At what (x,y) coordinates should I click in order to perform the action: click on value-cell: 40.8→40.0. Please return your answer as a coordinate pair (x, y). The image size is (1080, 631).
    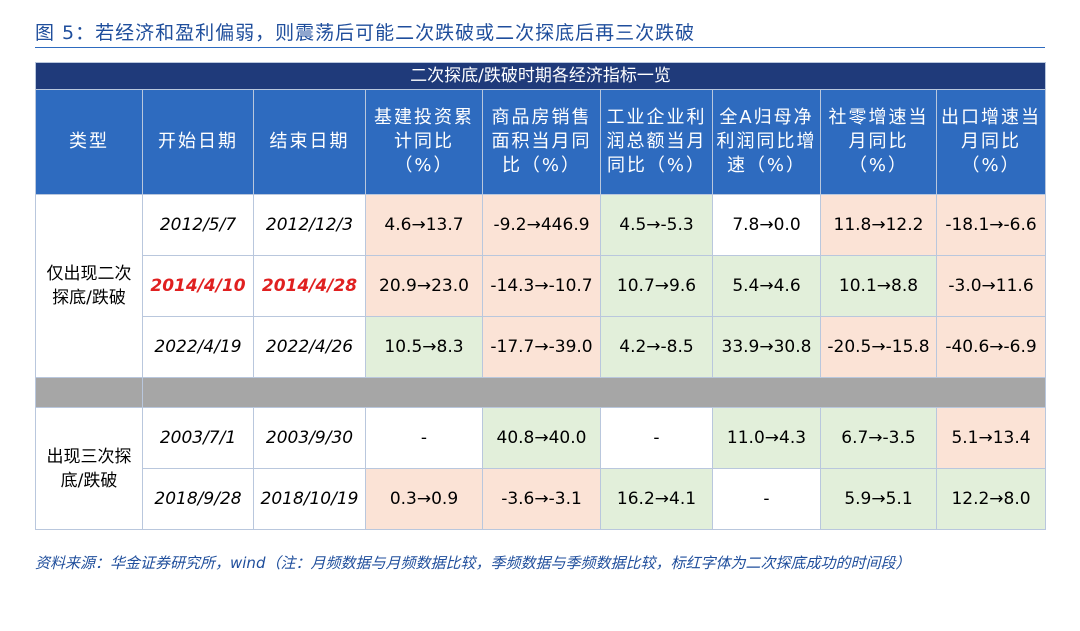
    Looking at the image, I should click on (541, 438).